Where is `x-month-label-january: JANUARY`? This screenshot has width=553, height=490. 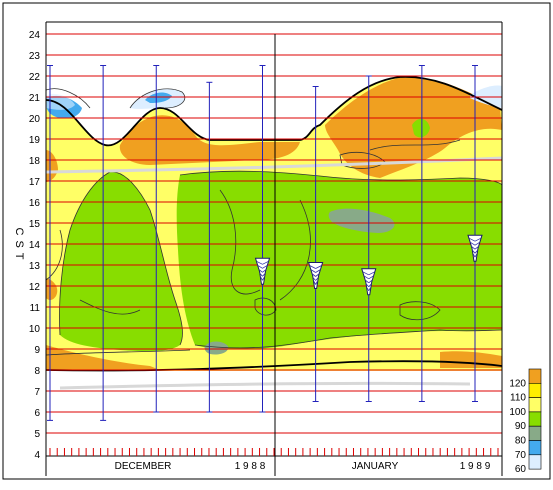 x-month-label-january: JANUARY is located at coordinates (375, 466).